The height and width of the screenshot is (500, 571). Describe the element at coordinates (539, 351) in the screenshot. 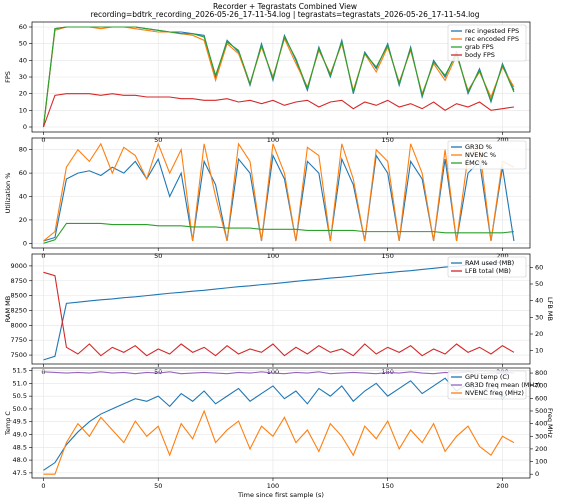

I see `y2-tick-label: 10` at that location.